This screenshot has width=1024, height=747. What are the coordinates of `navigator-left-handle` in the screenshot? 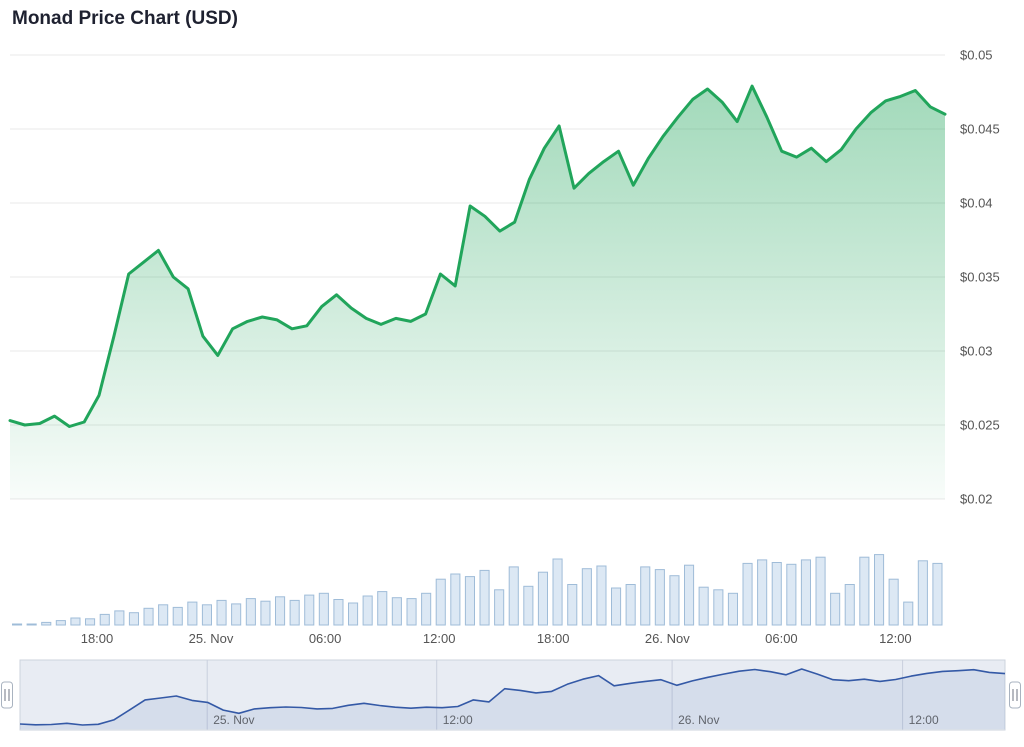 It's located at (7, 695).